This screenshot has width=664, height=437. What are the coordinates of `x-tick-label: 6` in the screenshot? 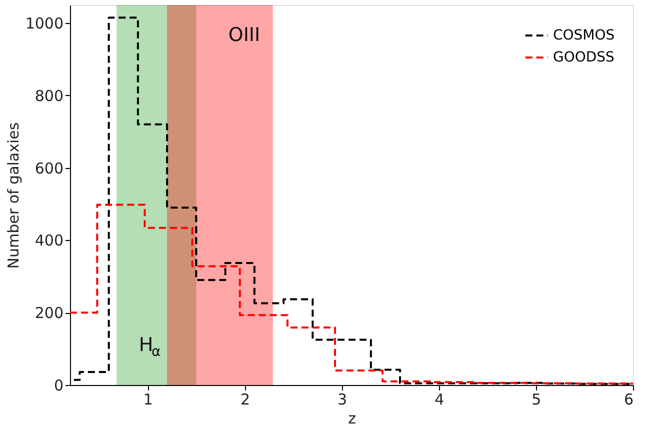 It's located at (629, 399).